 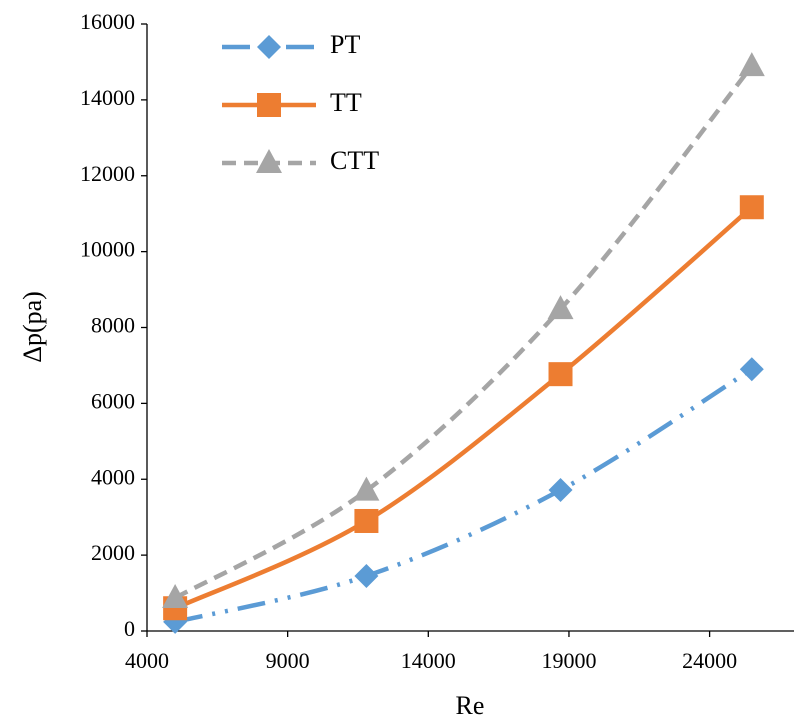 What do you see at coordinates (345, 44) in the screenshot?
I see `legend-label: PT` at bounding box center [345, 44].